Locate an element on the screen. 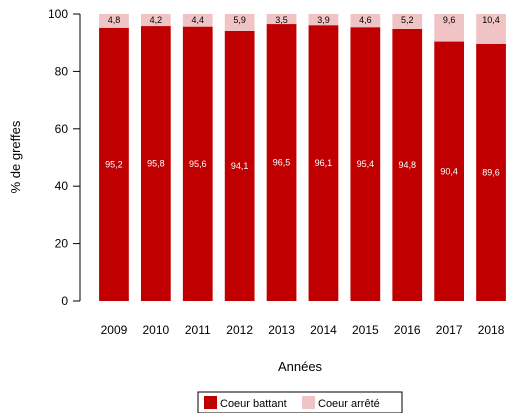 Image resolution: width=511 pixels, height=413 pixels. bar-value-label: 94,1 is located at coordinates (240, 166).